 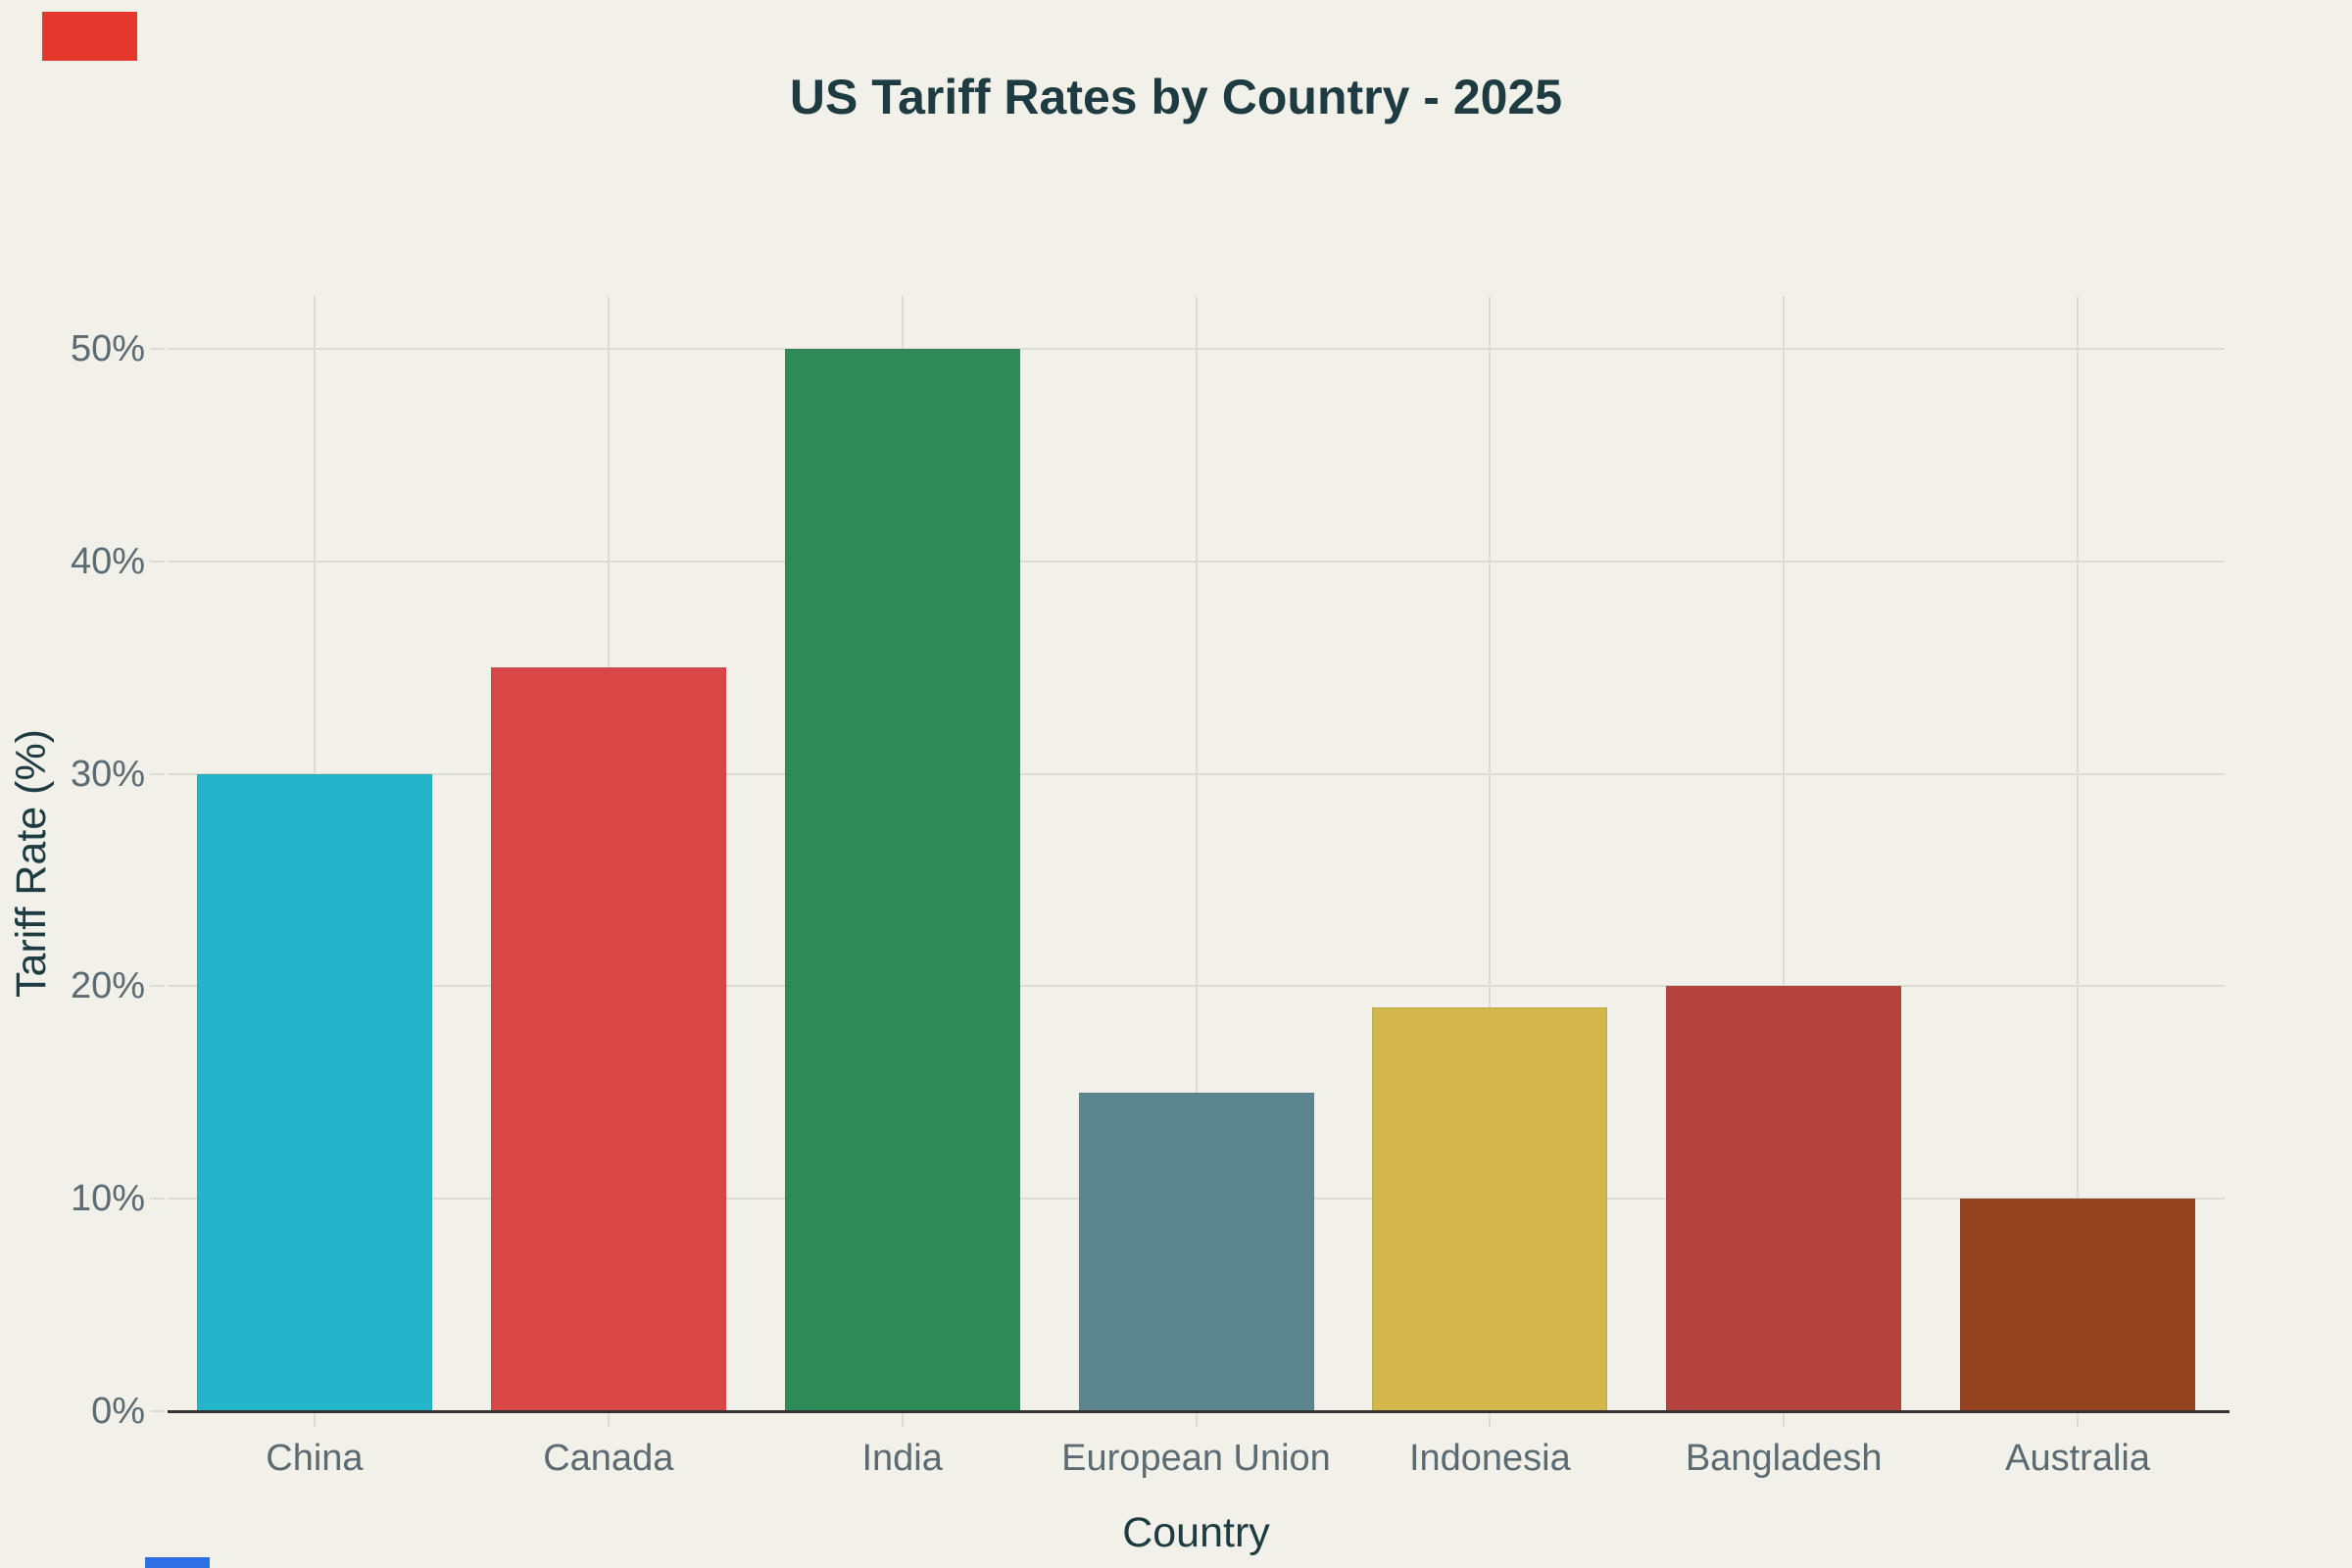 I want to click on y-axis-tick-label: 40%, so click(x=107, y=561).